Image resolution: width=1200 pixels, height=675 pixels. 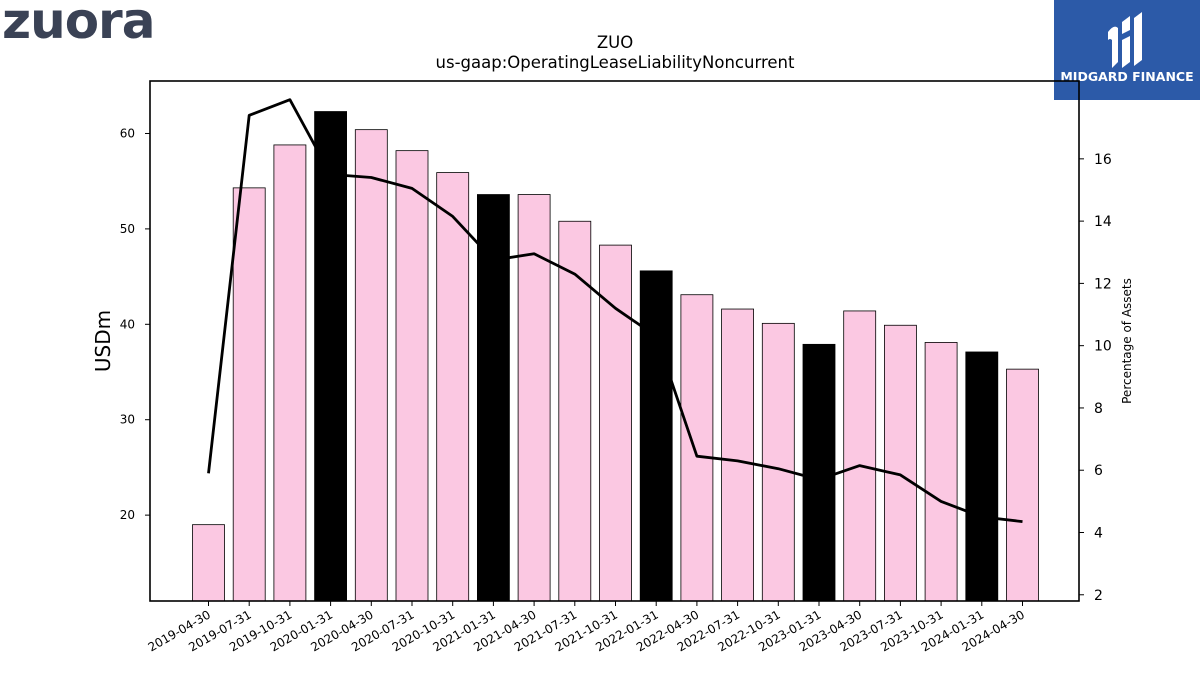 I want to click on y-left-tick-label: 20, so click(x=127, y=515).